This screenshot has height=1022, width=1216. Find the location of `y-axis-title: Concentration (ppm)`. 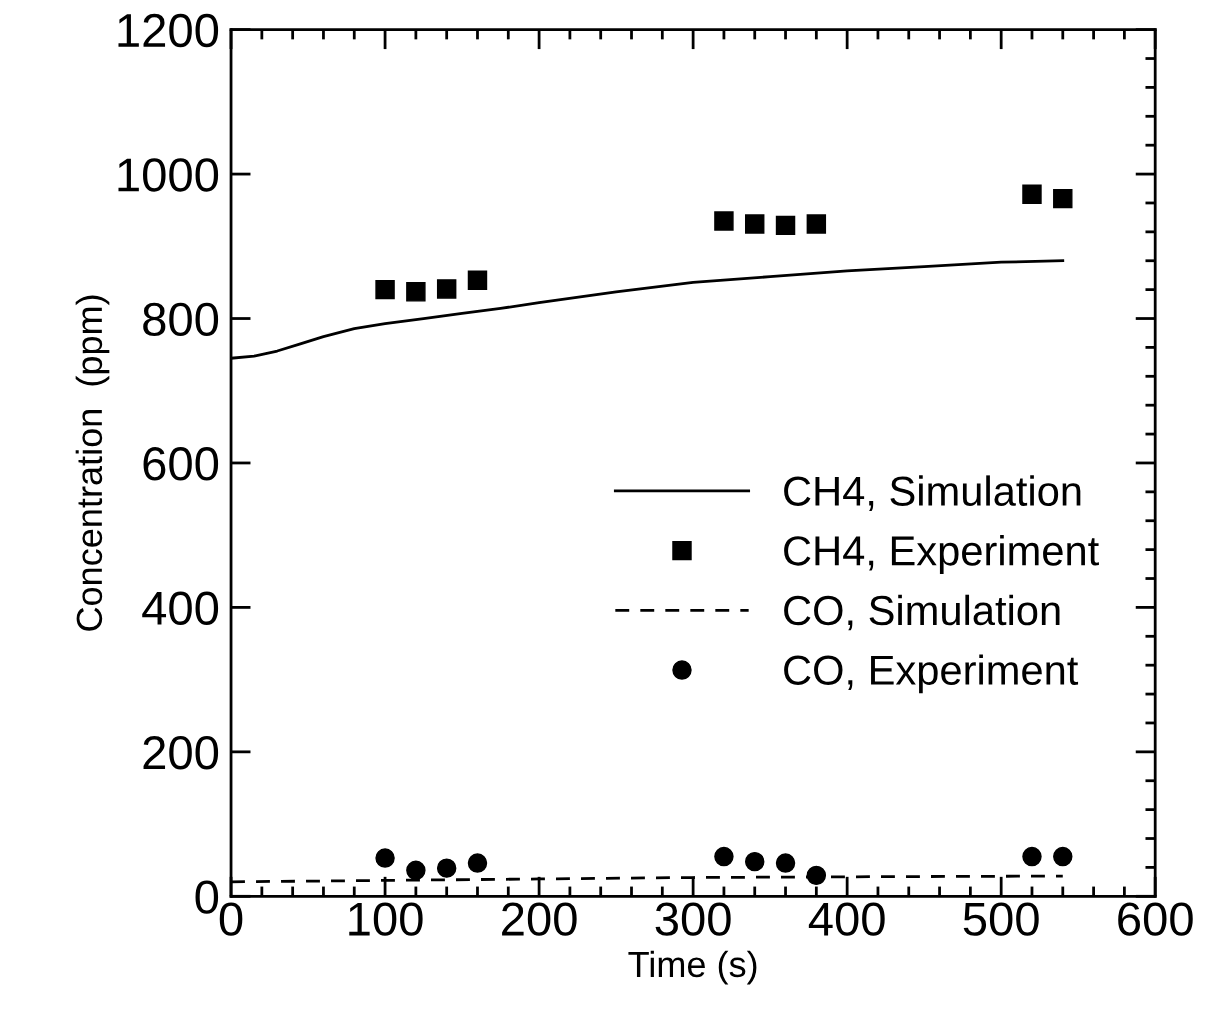

y-axis-title: Concentration (ppm) is located at coordinates (92, 463).